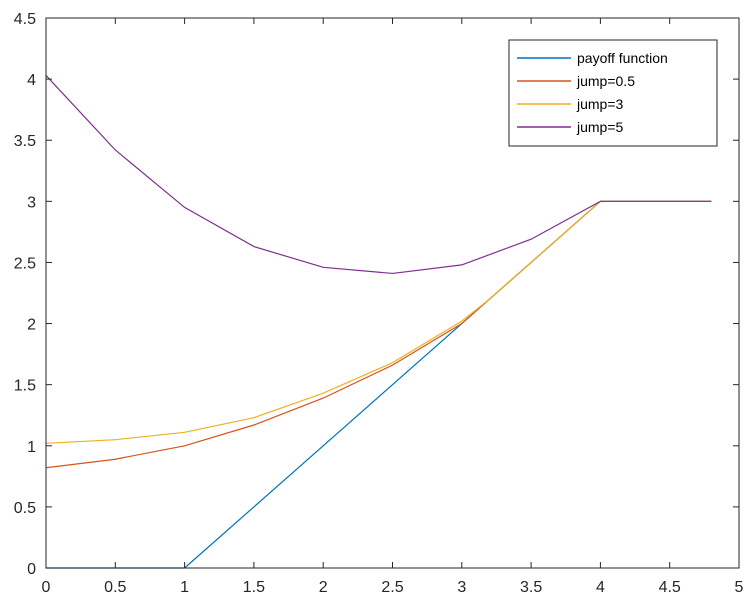 The image size is (746, 599). Describe the element at coordinates (600, 127) in the screenshot. I see `legend-label: jump=5` at that location.